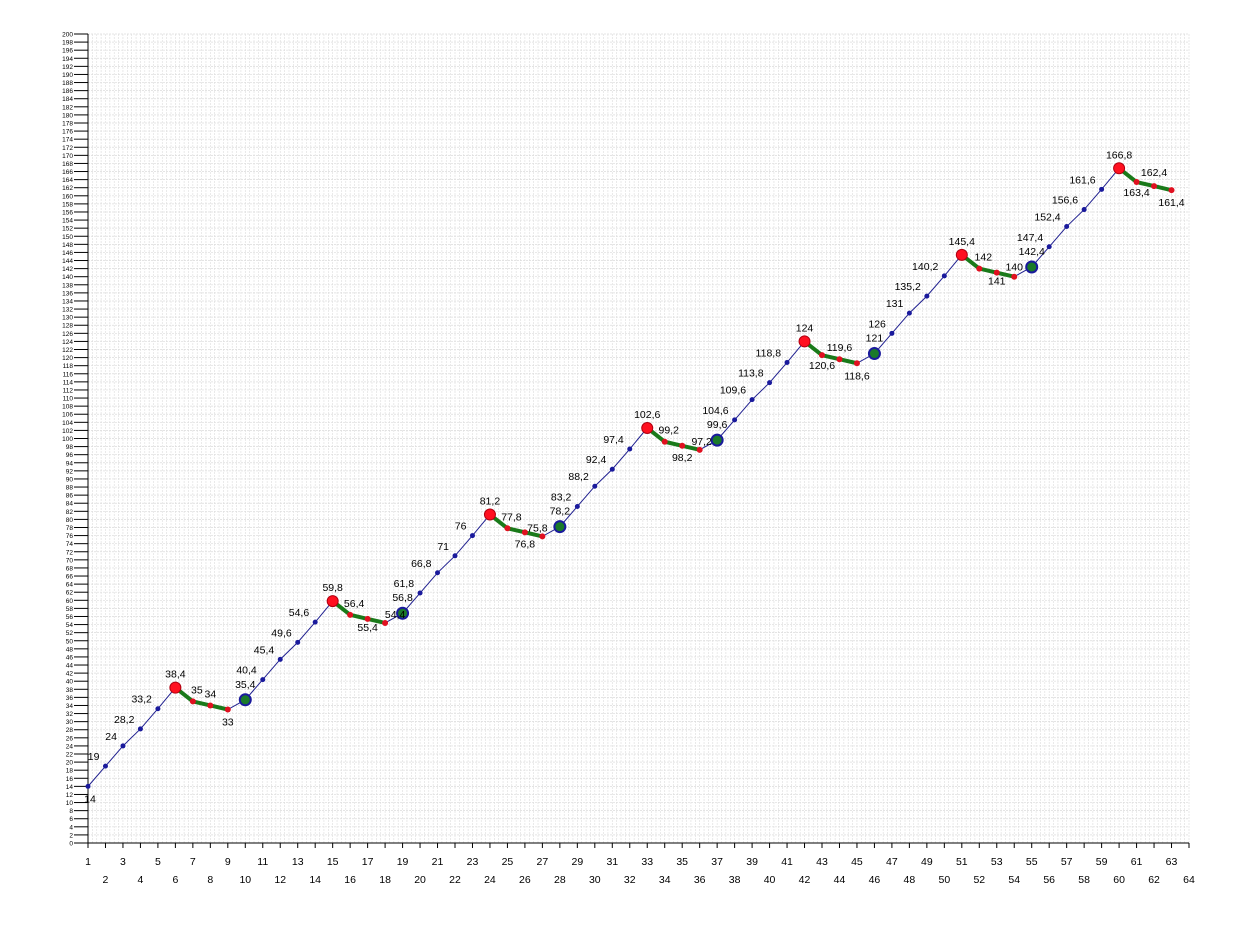 This screenshot has height=935, width=1240. Describe the element at coordinates (70, 641) in the screenshot. I see `y-tick-label: 50` at that location.